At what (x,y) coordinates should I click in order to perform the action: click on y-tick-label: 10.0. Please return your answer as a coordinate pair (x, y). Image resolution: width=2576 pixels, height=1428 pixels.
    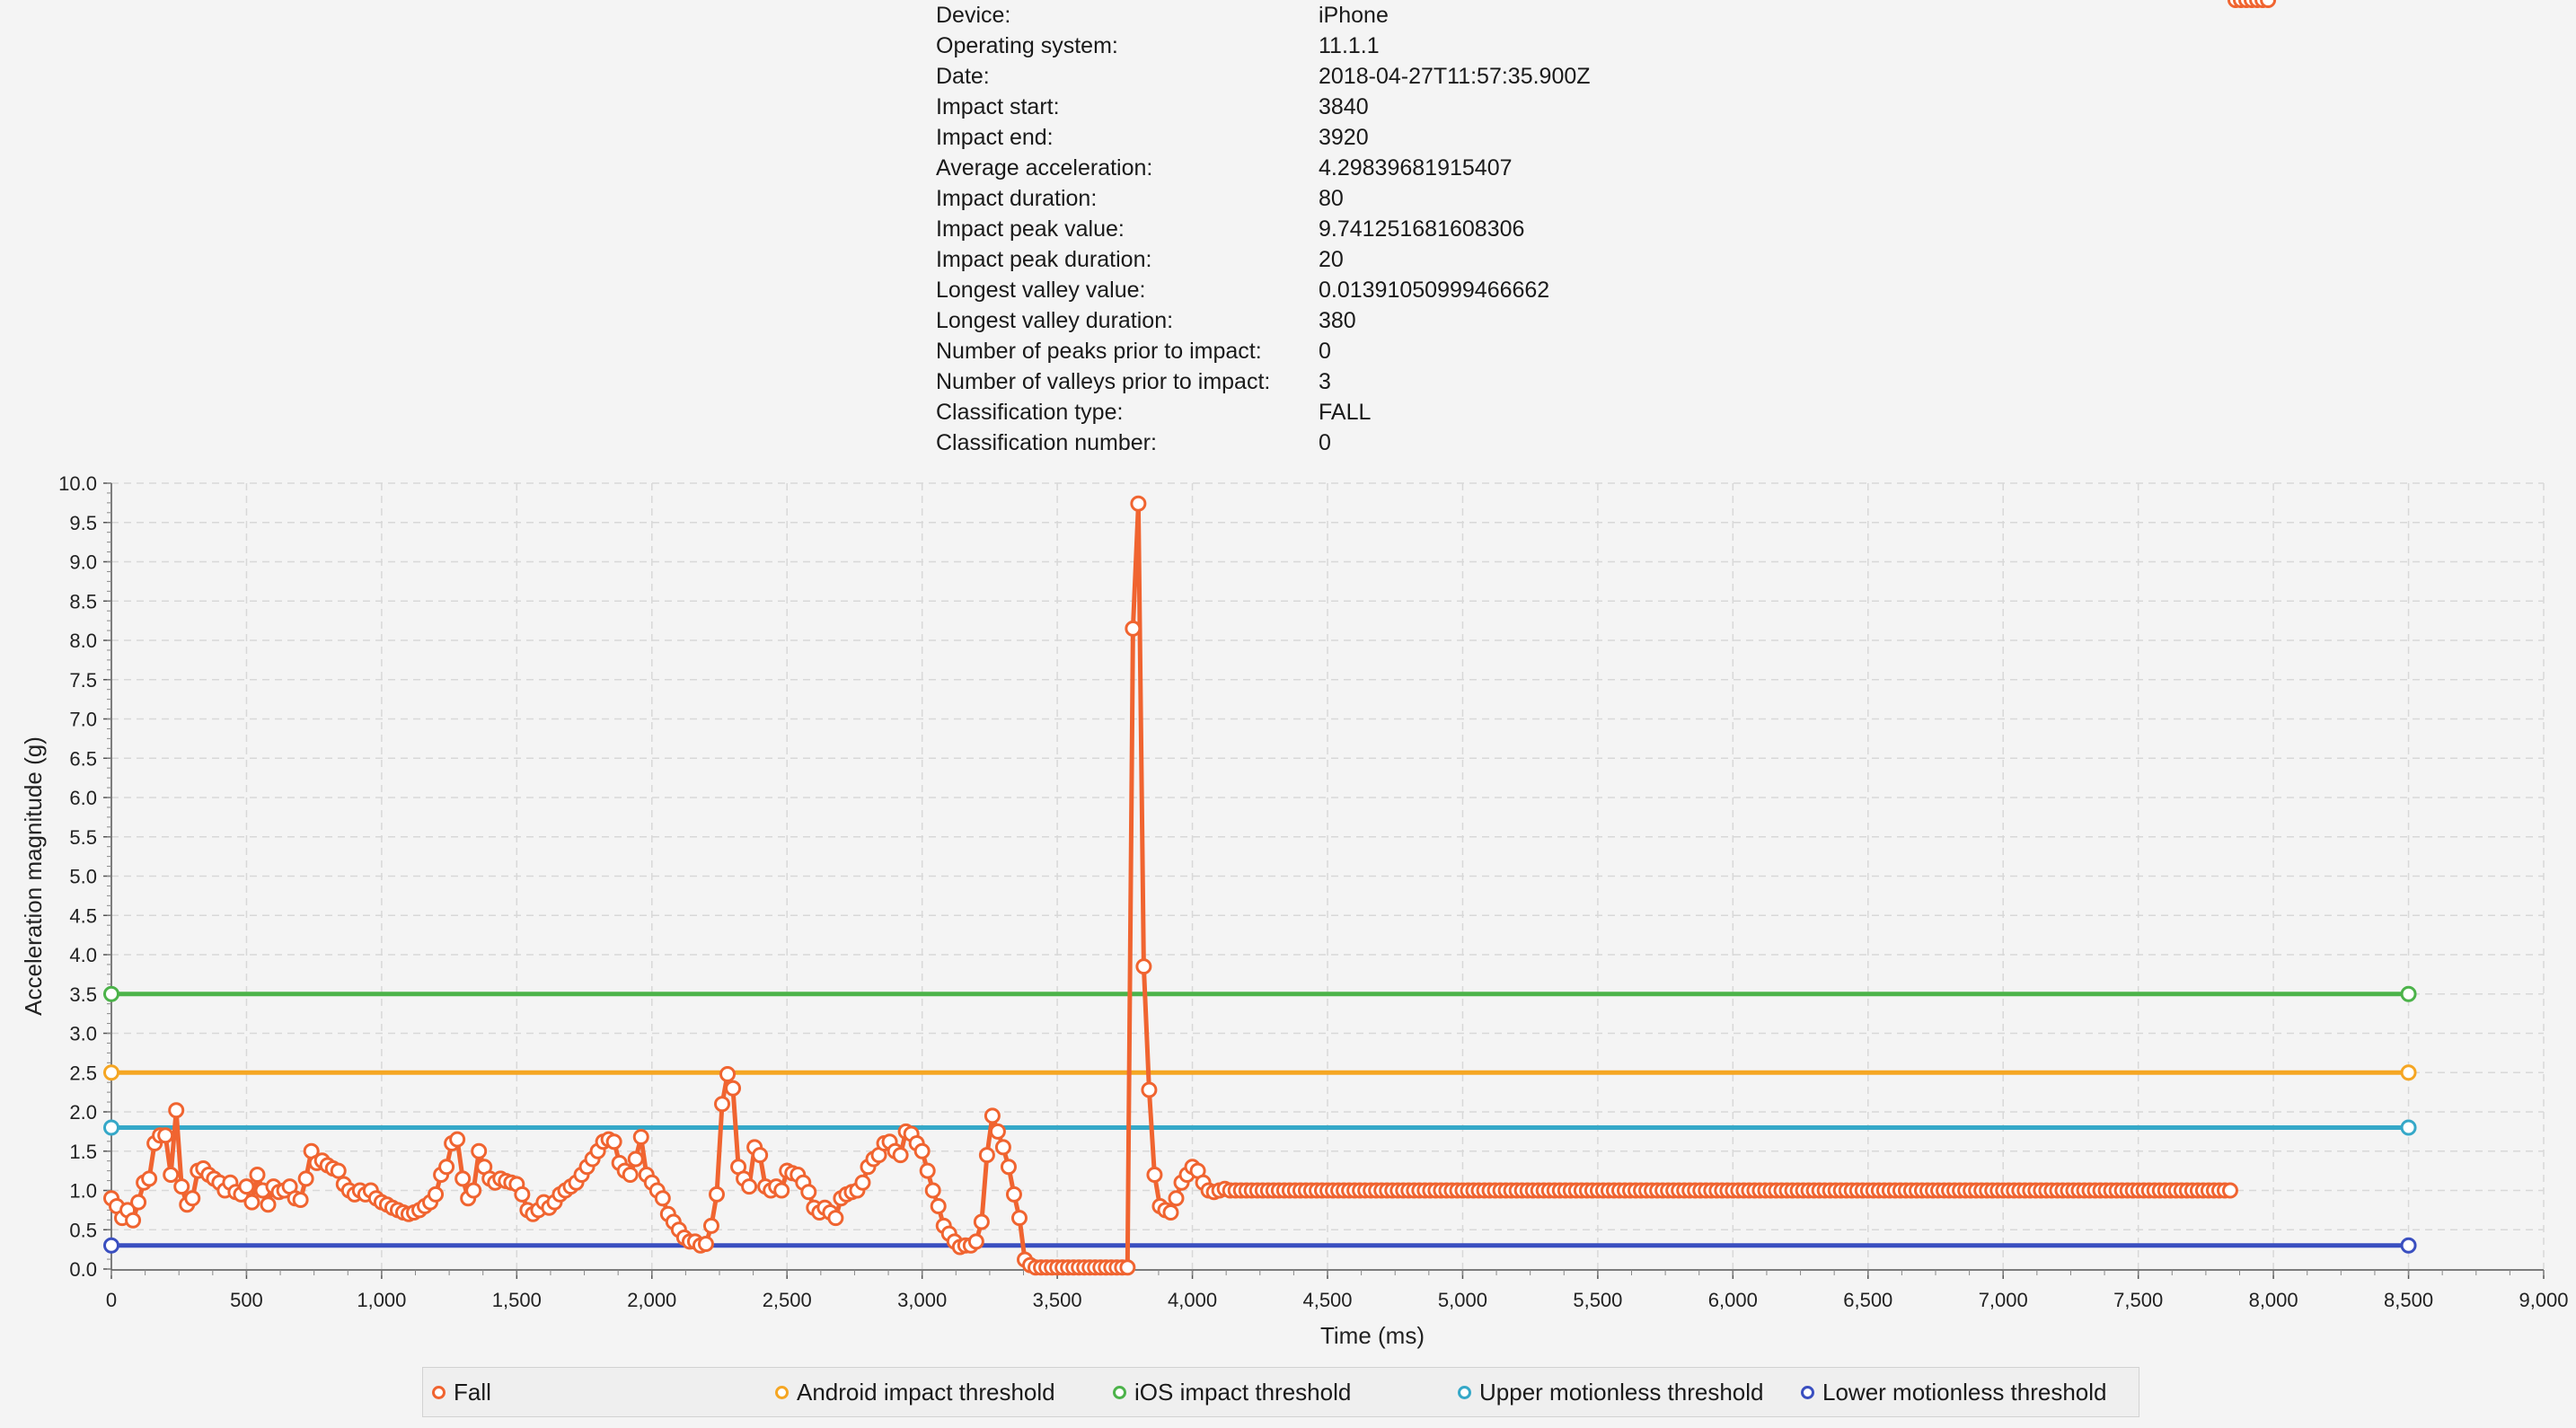
    Looking at the image, I should click on (77, 484).